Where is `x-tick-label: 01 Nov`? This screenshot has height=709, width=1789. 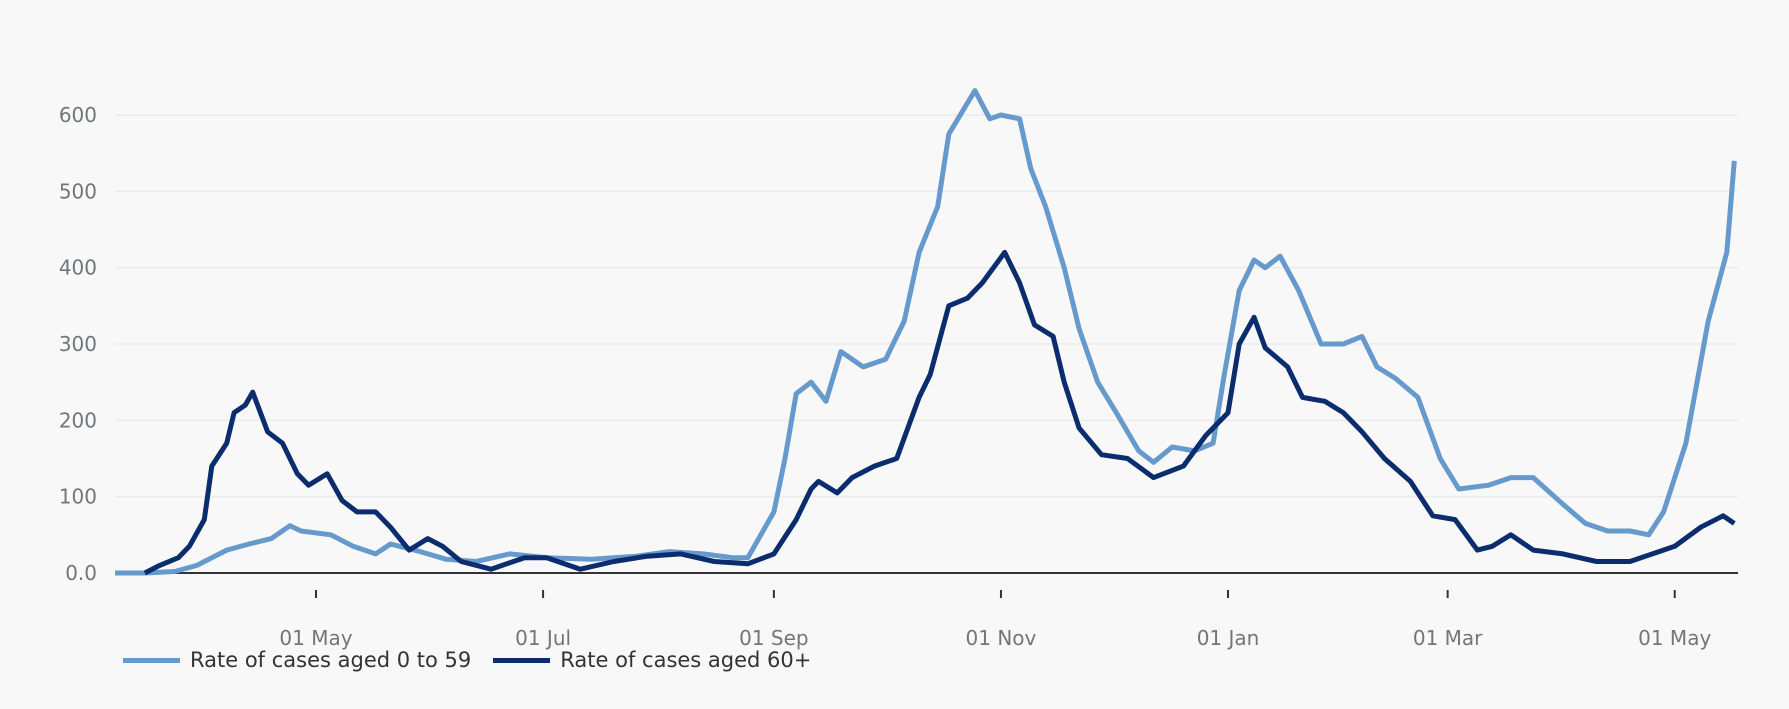
x-tick-label: 01 Nov is located at coordinates (1001, 638).